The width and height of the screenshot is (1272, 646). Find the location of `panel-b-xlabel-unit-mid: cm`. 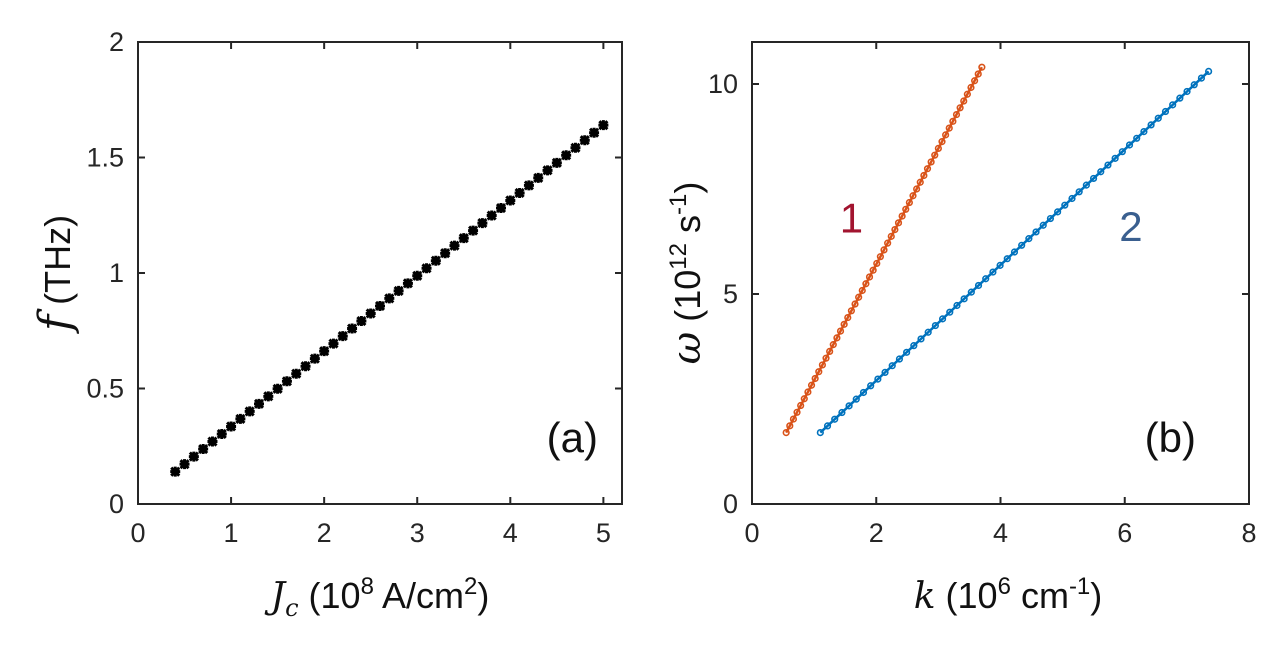

panel-b-xlabel-unit-mid: cm is located at coordinates (1040, 595).